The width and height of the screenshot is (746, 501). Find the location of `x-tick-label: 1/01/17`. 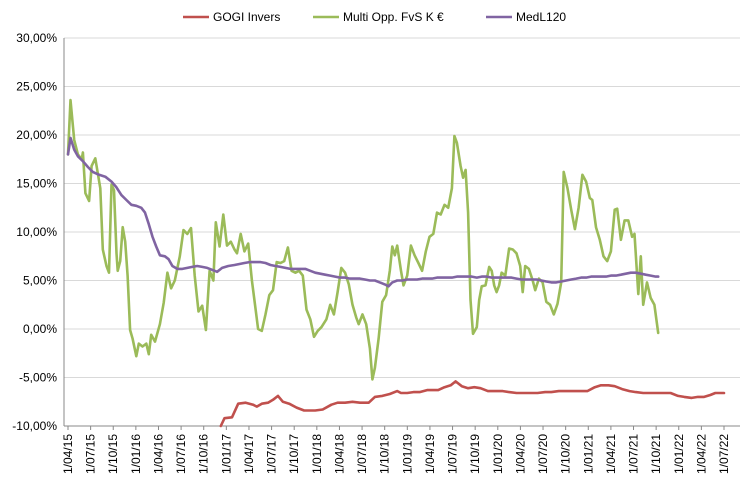

x-tick-label: 1/01/17 is located at coordinates (226, 454).